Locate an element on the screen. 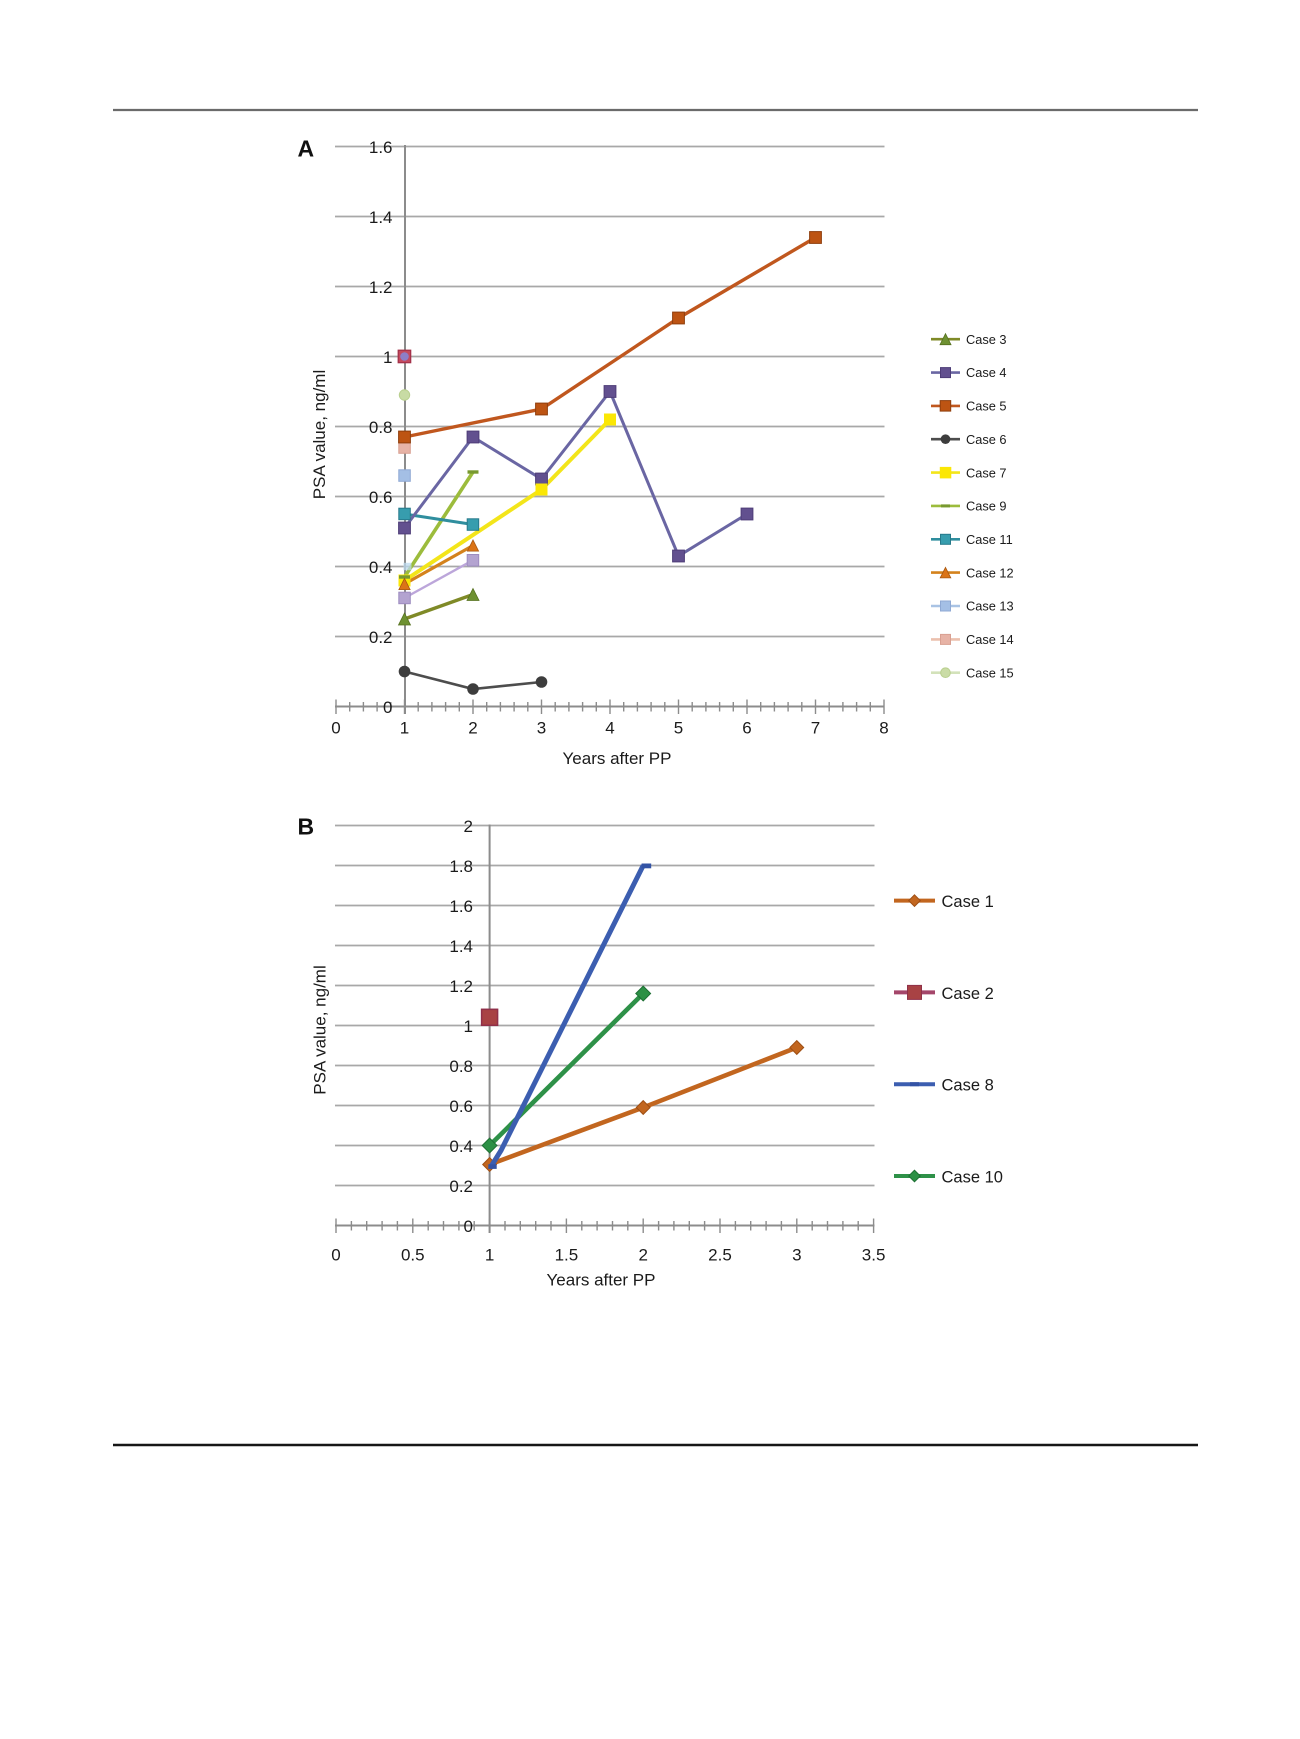  svg-text: Case 7 is located at coordinates (986, 472).